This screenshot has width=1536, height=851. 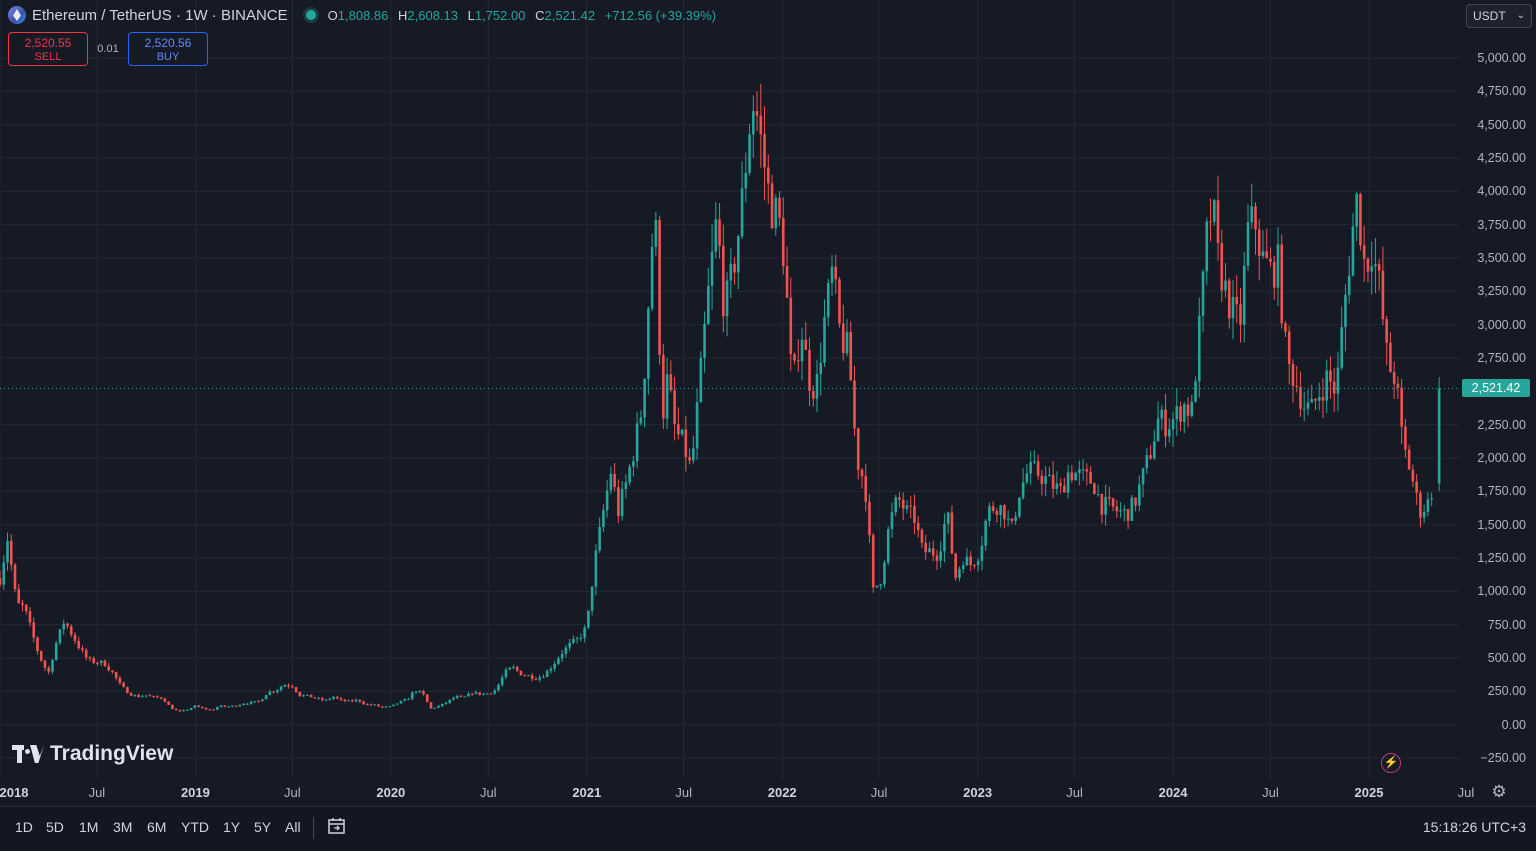 What do you see at coordinates (48, 49) in the screenshot?
I see `sell-button: 2,520.55 SELL` at bounding box center [48, 49].